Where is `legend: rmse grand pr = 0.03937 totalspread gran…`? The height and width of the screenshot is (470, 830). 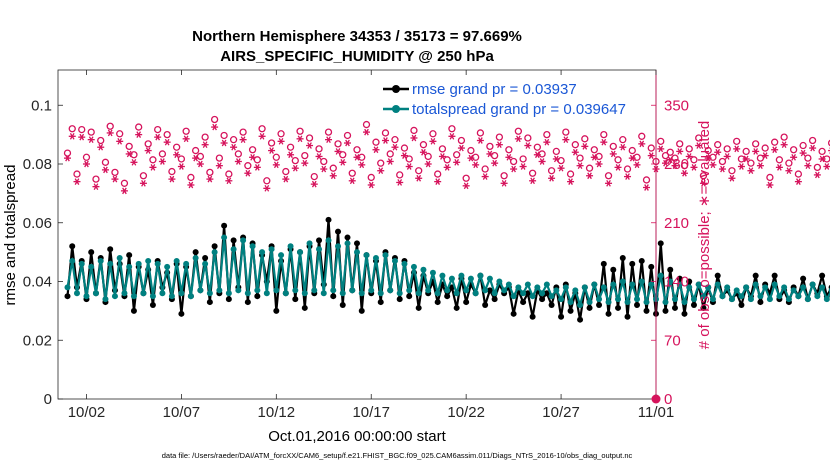 legend: rmse grand pr = 0.03937 totalspread gran… is located at coordinates (504, 99).